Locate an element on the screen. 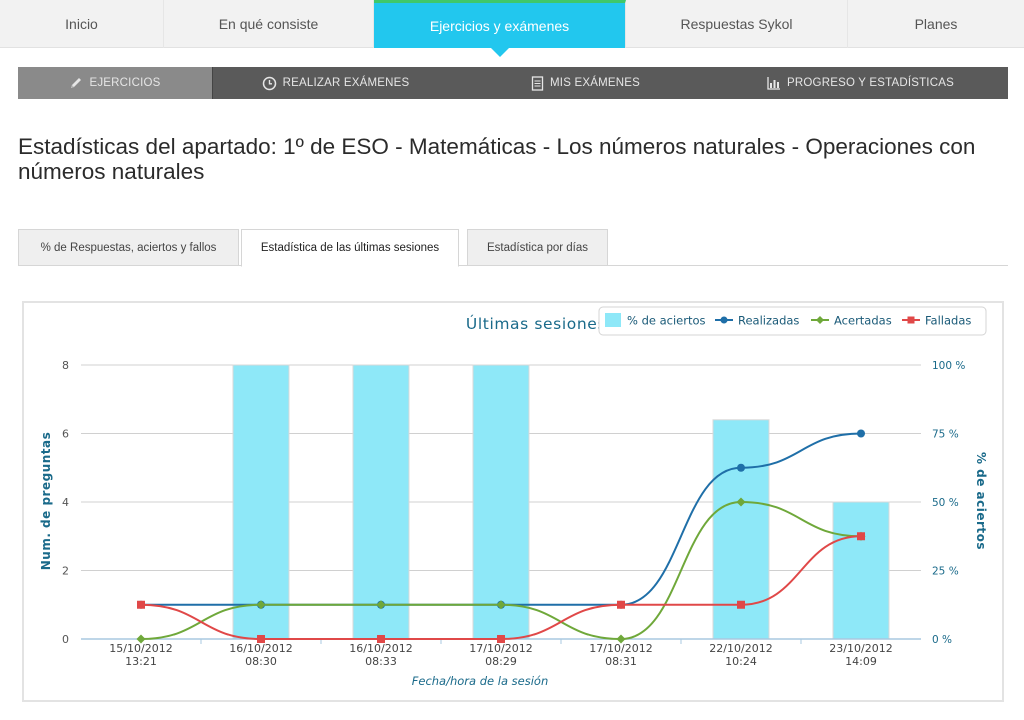 This screenshot has width=1024, height=720. nav-ejercicios-examenes: Ejercicios y exámenes is located at coordinates (500, 28).